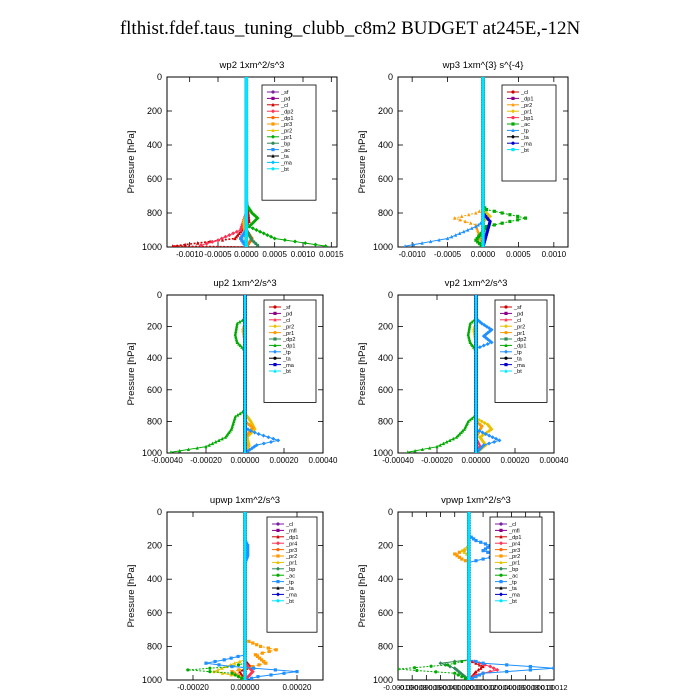  Describe the element at coordinates (526, 119) in the screenshot. I see `legend-label: _bp1` at that location.